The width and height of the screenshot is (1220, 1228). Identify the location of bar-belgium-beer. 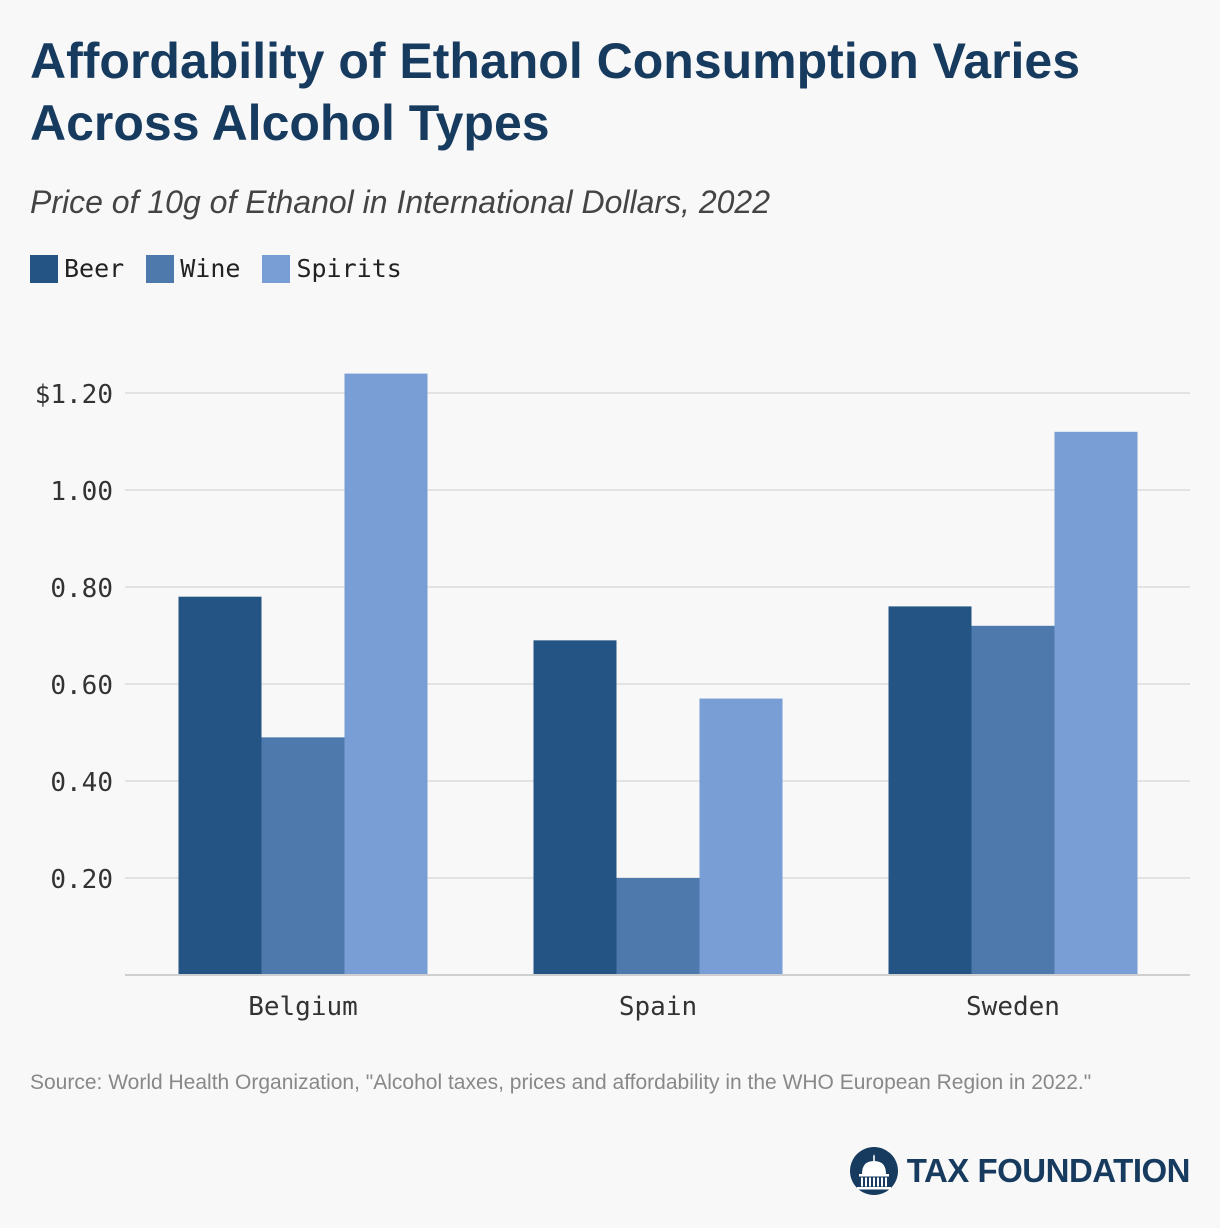
(220, 785).